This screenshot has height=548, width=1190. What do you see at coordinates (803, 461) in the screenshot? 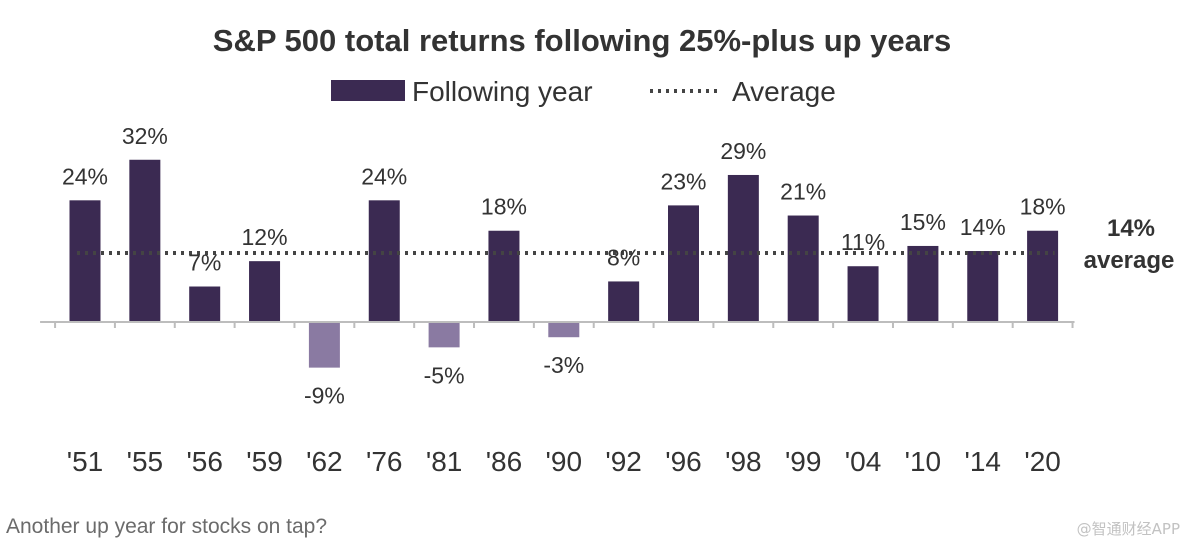
I see `category-label: '99` at bounding box center [803, 461].